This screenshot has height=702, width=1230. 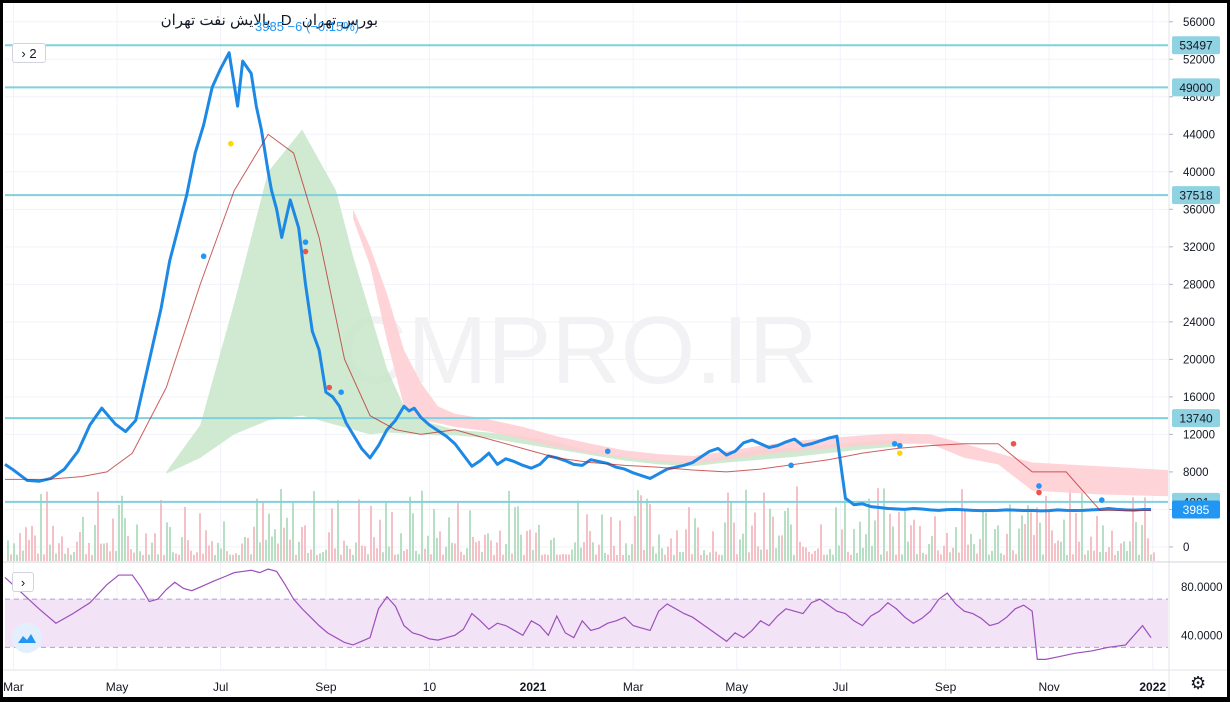 I want to click on y-tick-label: 32000, so click(x=1199, y=248).